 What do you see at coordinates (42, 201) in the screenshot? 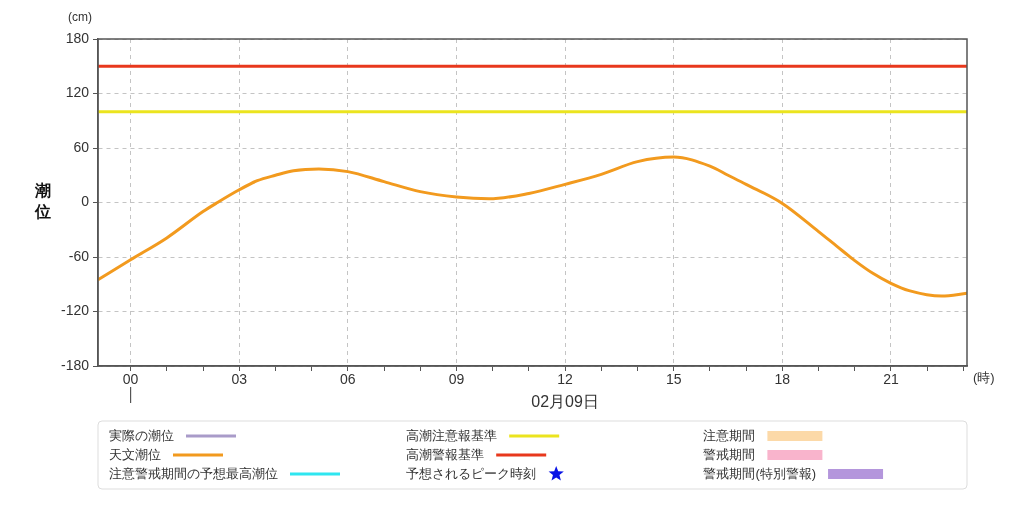
I see `y-axis-title: 潮位` at bounding box center [42, 201].